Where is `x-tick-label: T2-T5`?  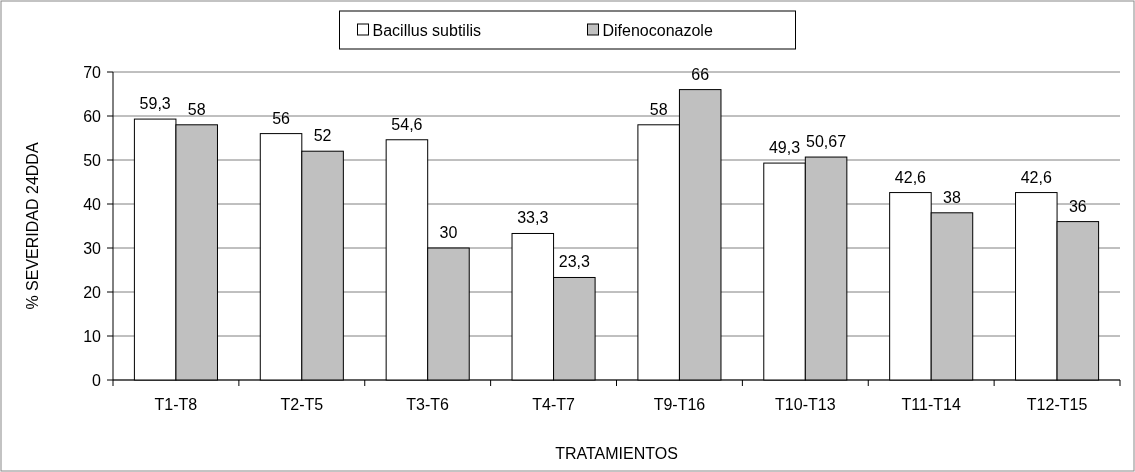
x-tick-label: T2-T5 is located at coordinates (302, 404).